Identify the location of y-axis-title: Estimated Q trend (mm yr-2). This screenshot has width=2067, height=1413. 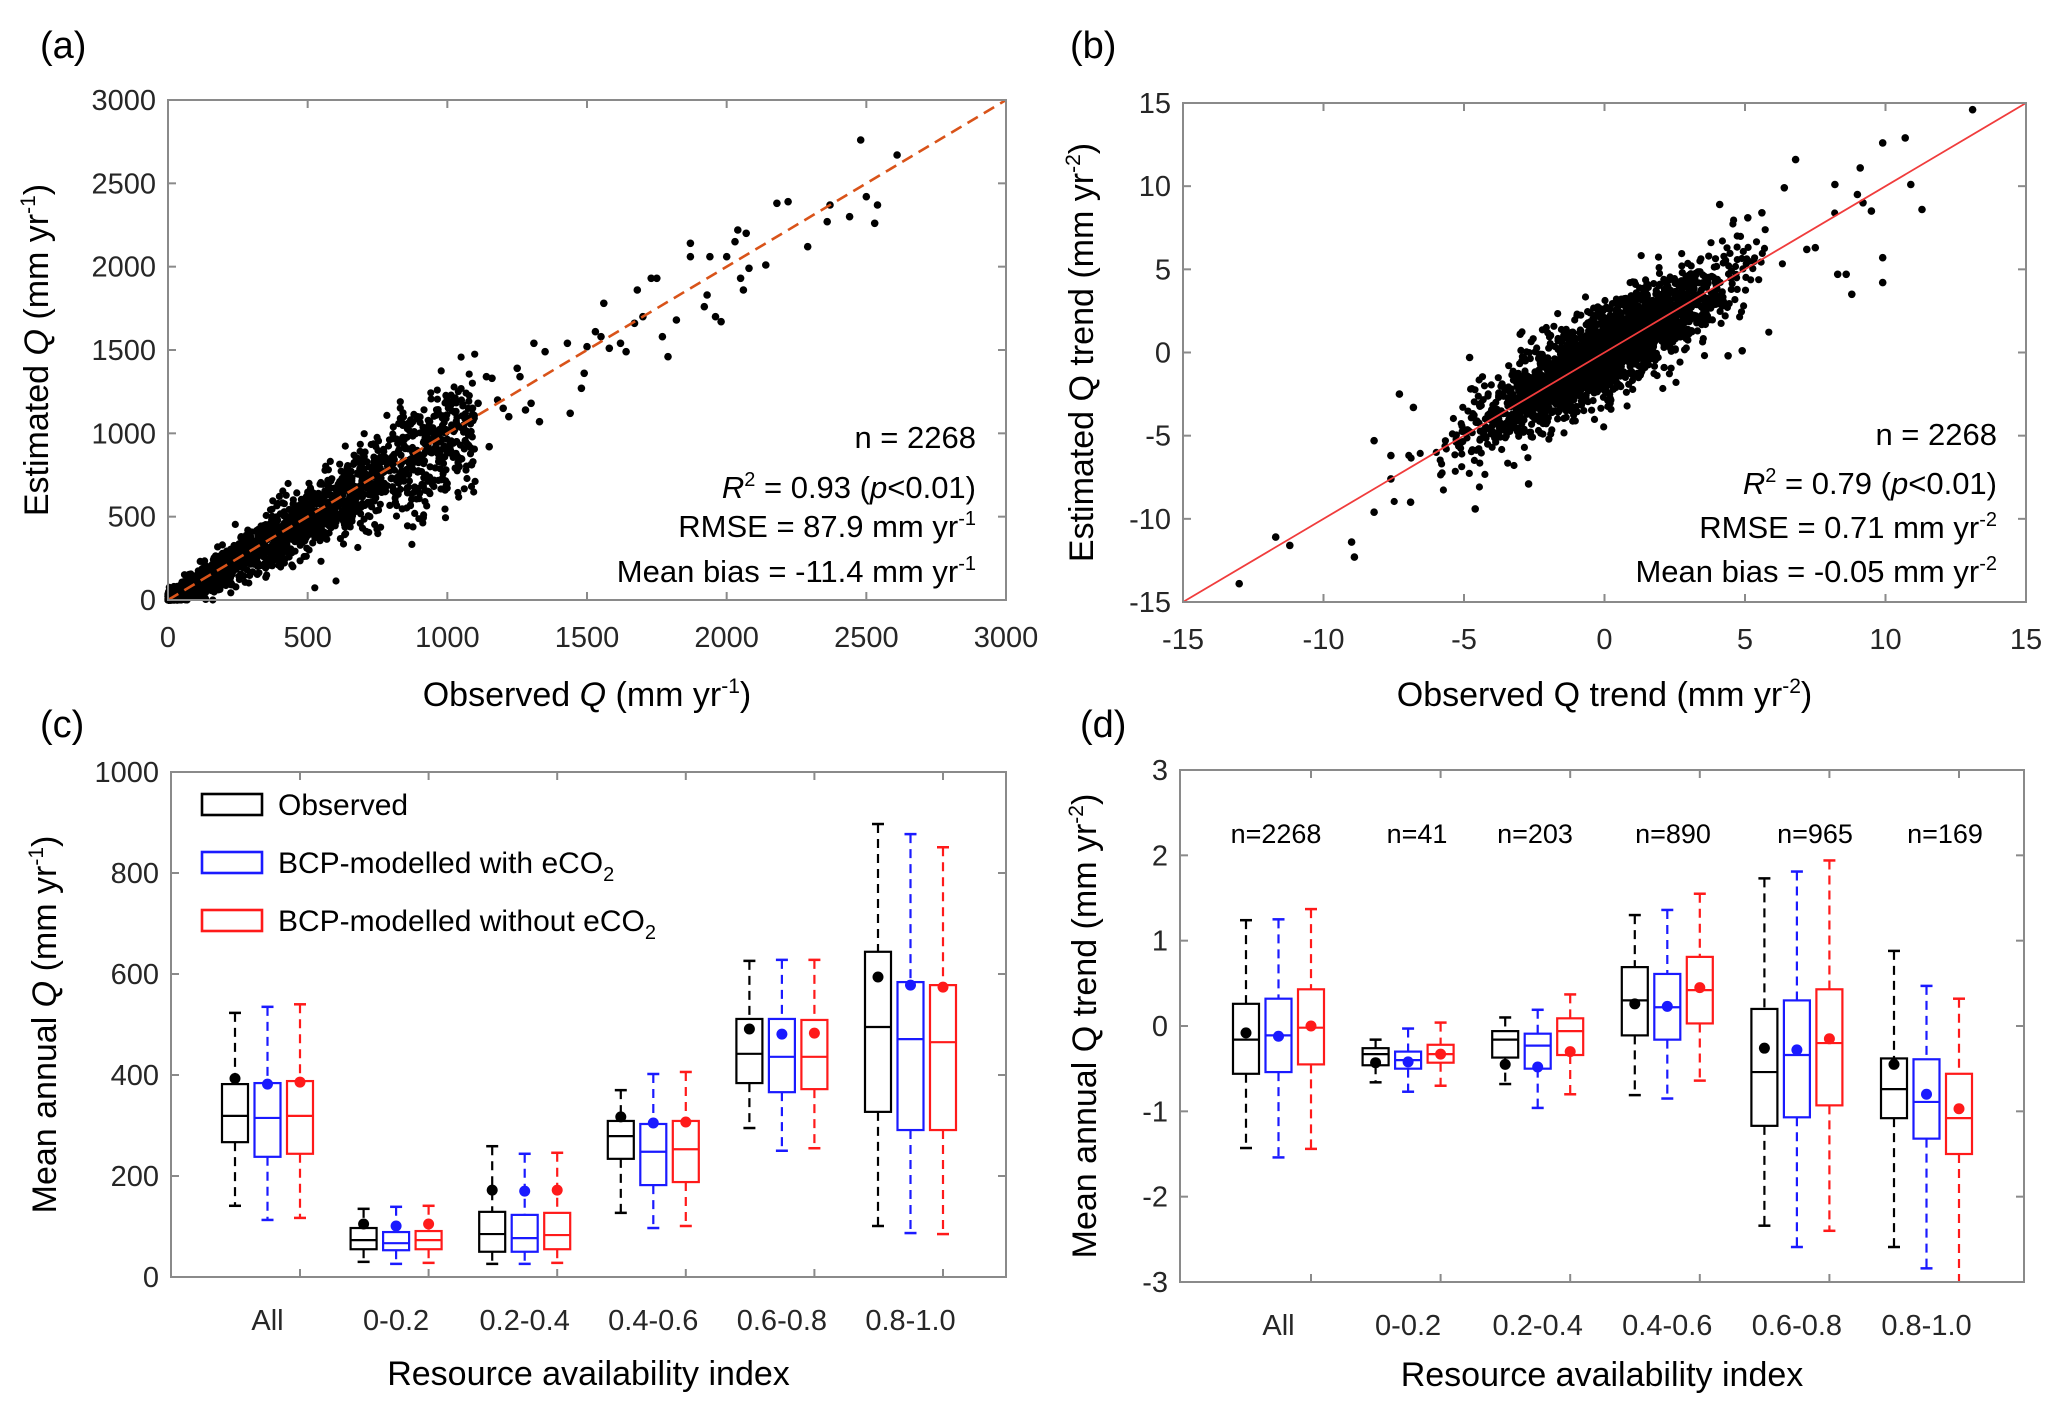
(1081, 352).